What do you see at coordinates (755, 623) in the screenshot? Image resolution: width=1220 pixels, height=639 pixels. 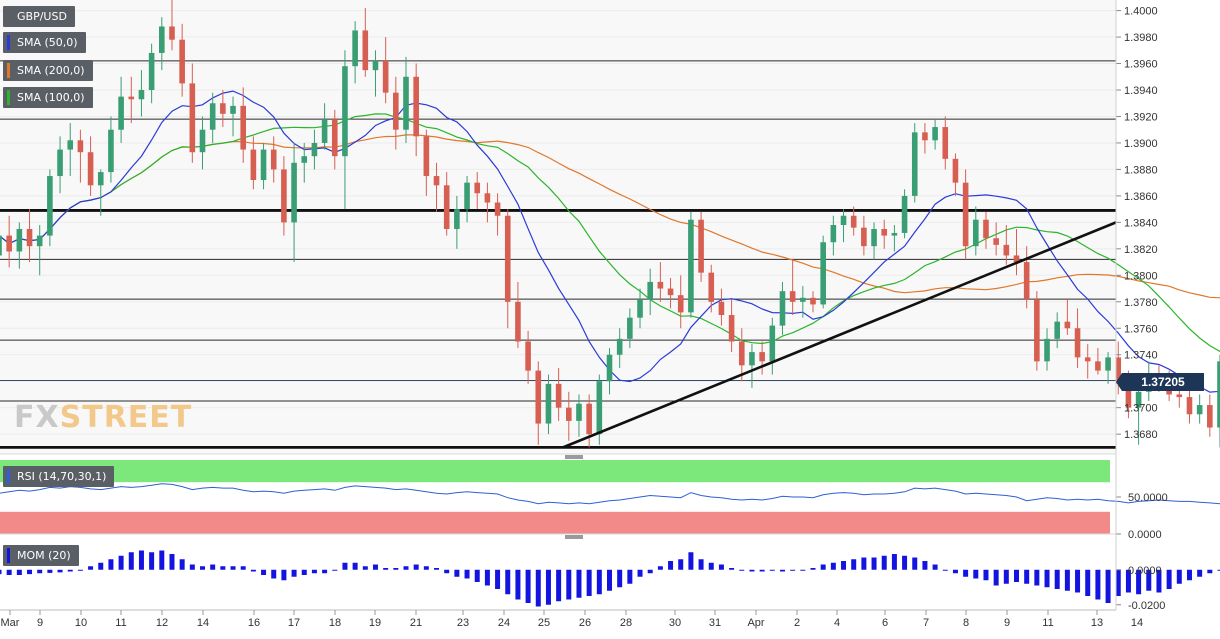 I see `x-tick-label: Apr` at bounding box center [755, 623].